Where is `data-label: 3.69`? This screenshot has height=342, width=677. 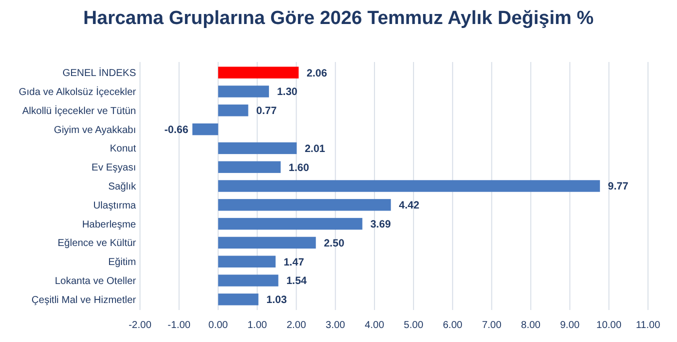
data-label: 3.69 is located at coordinates (380, 224).